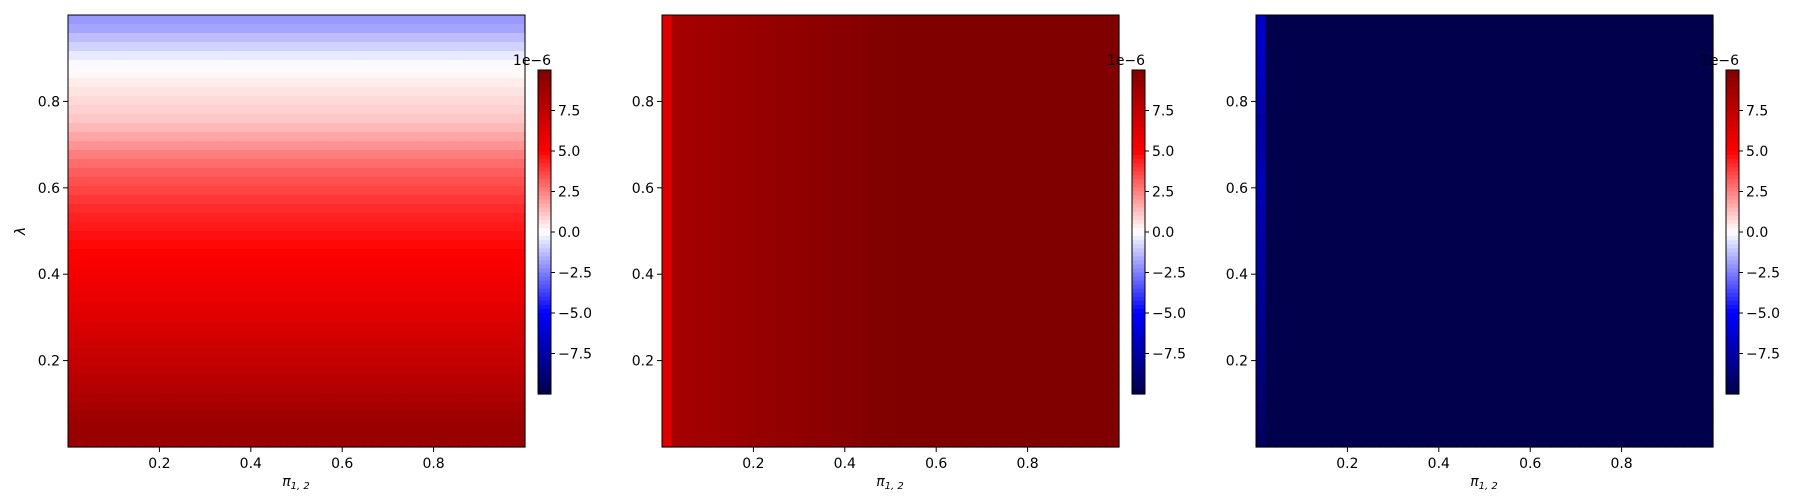 The width and height of the screenshot is (1800, 500). What do you see at coordinates (49, 275) in the screenshot?
I see `y-tick-label: 0.4` at bounding box center [49, 275].